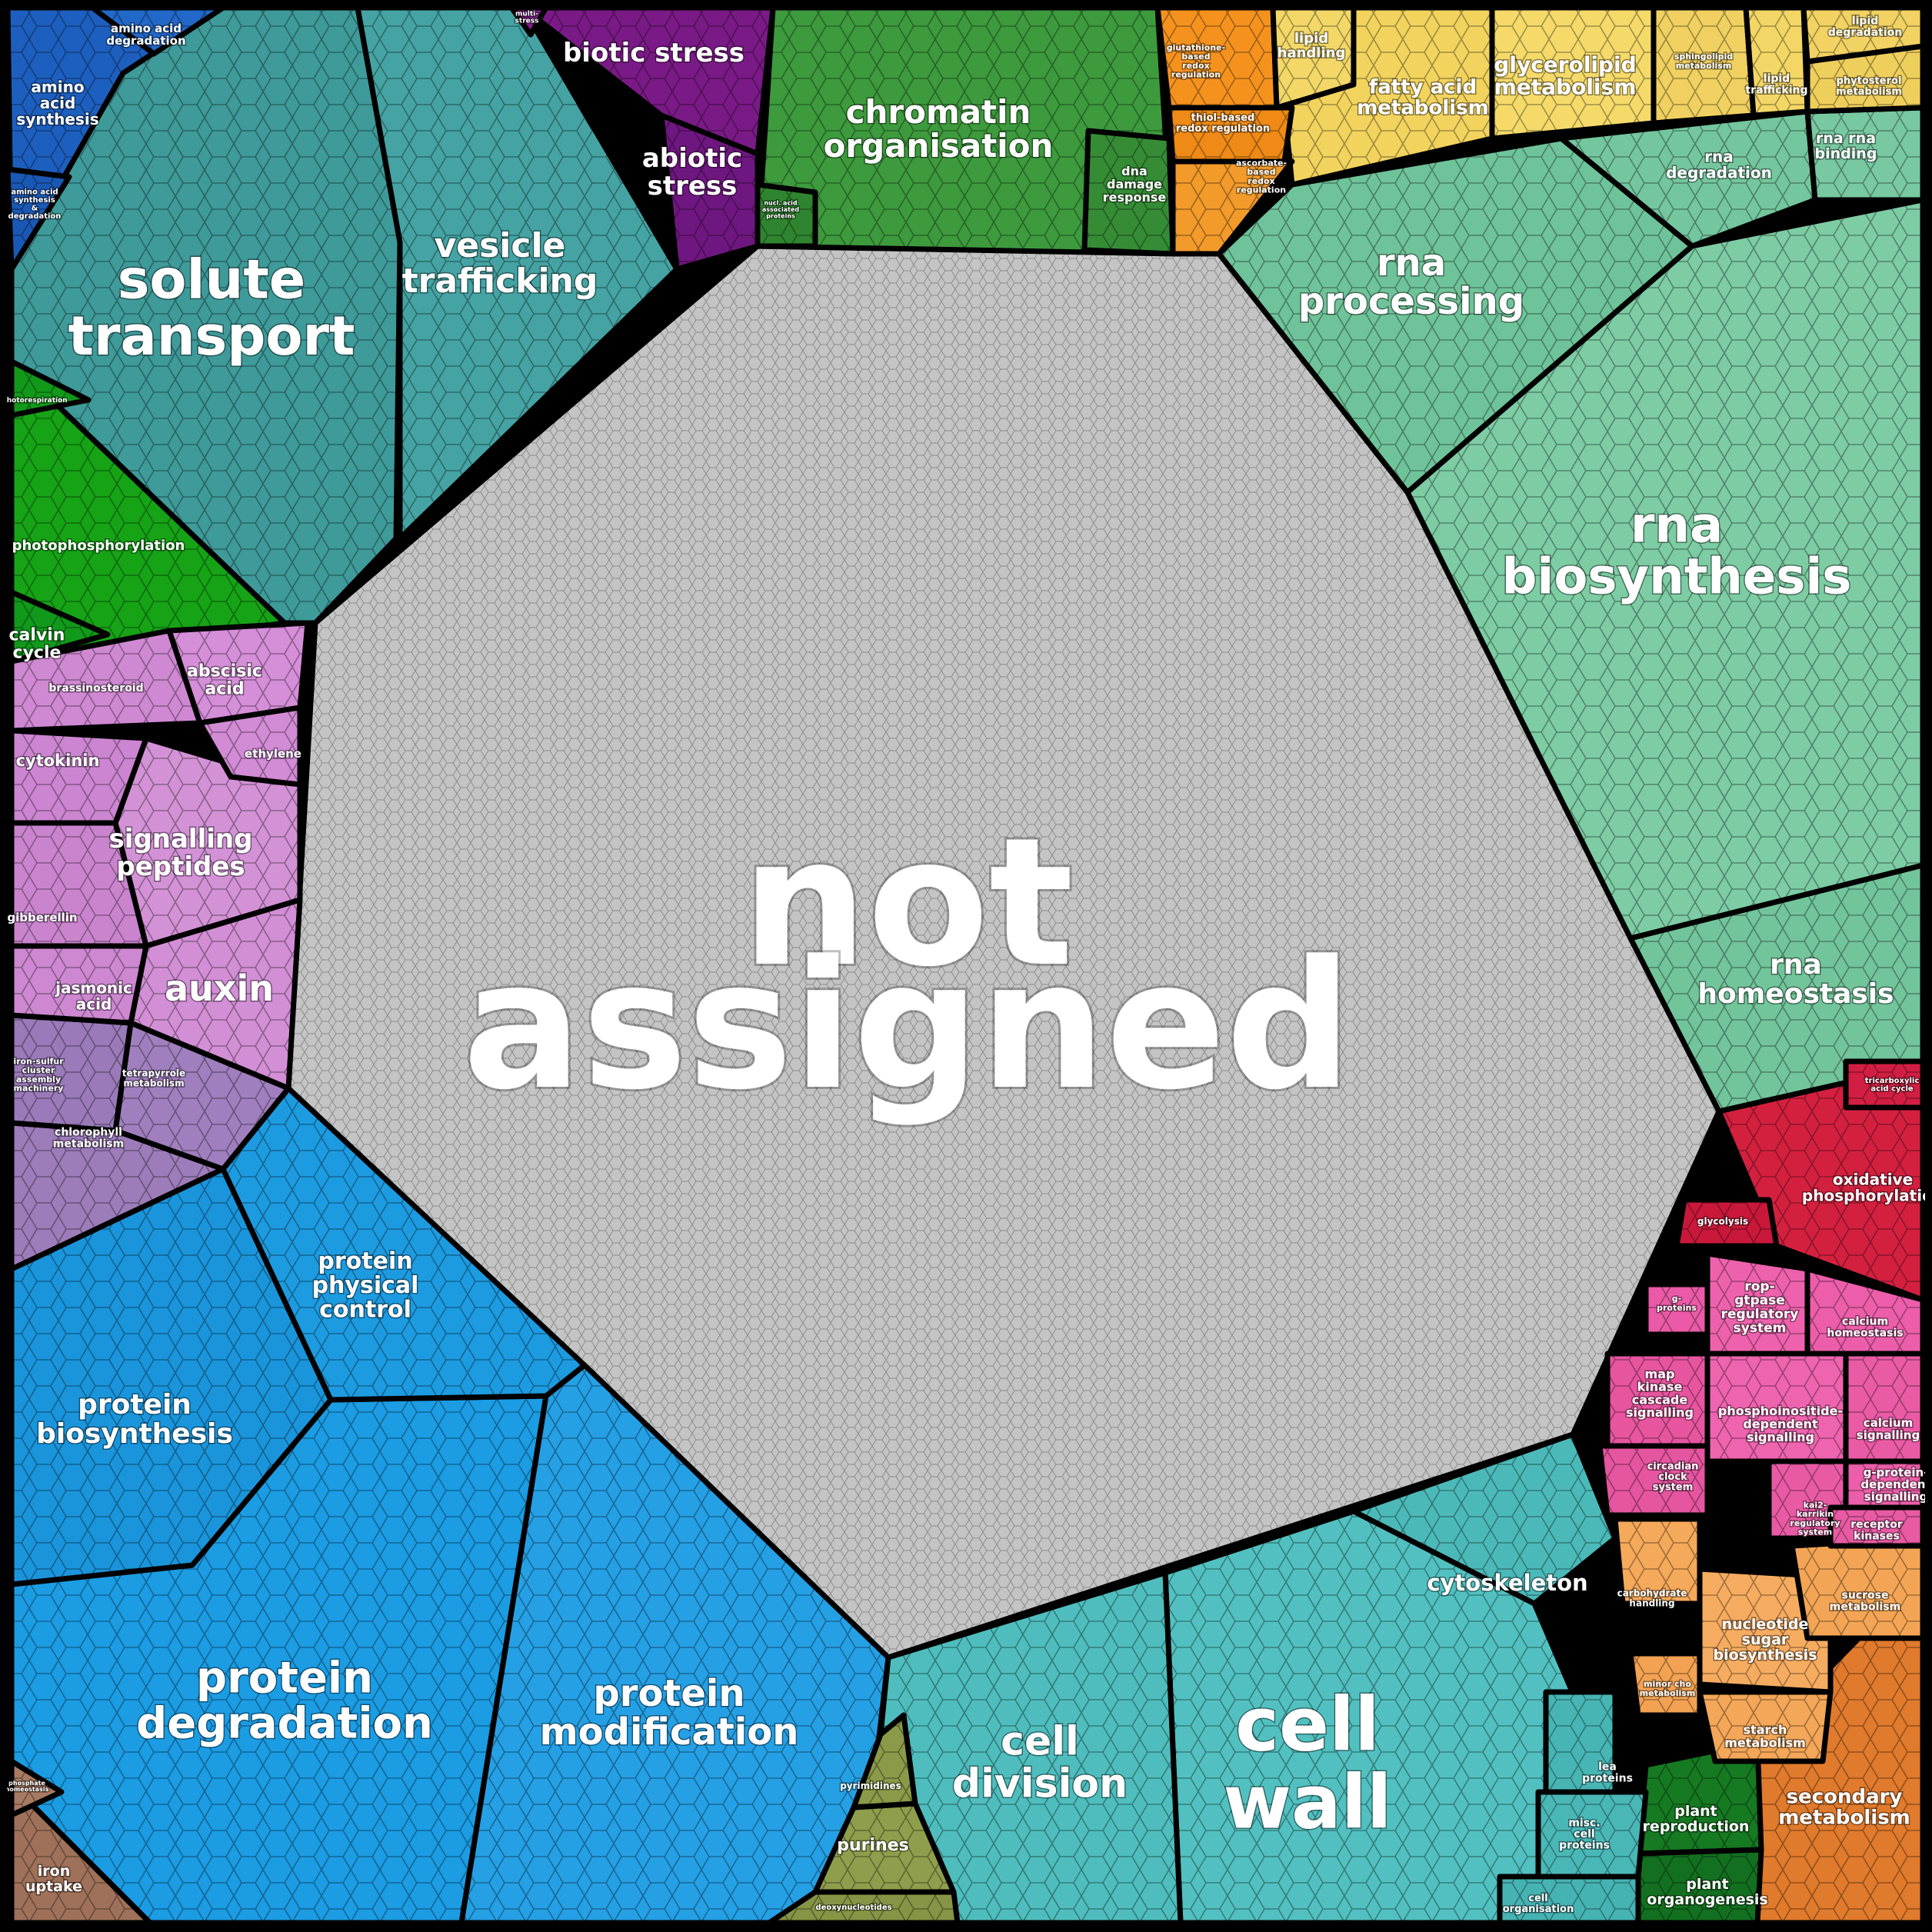 This screenshot has height=1932, width=1932. What do you see at coordinates (1869, 81) in the screenshot?
I see `label-line: phytosterol` at bounding box center [1869, 81].